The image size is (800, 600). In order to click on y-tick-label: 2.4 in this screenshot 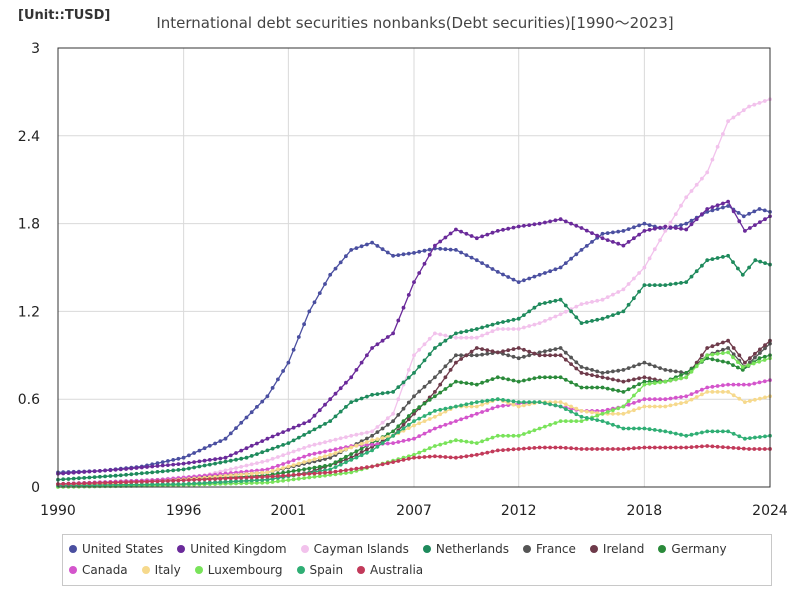, I will do `click(29, 137)`.